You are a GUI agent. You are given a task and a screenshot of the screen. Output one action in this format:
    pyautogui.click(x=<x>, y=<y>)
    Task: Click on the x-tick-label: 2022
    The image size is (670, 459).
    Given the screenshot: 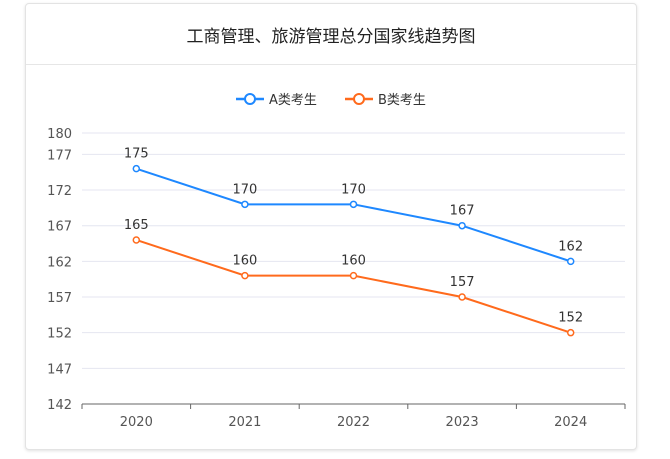 What is the action you would take?
    pyautogui.click(x=353, y=422)
    